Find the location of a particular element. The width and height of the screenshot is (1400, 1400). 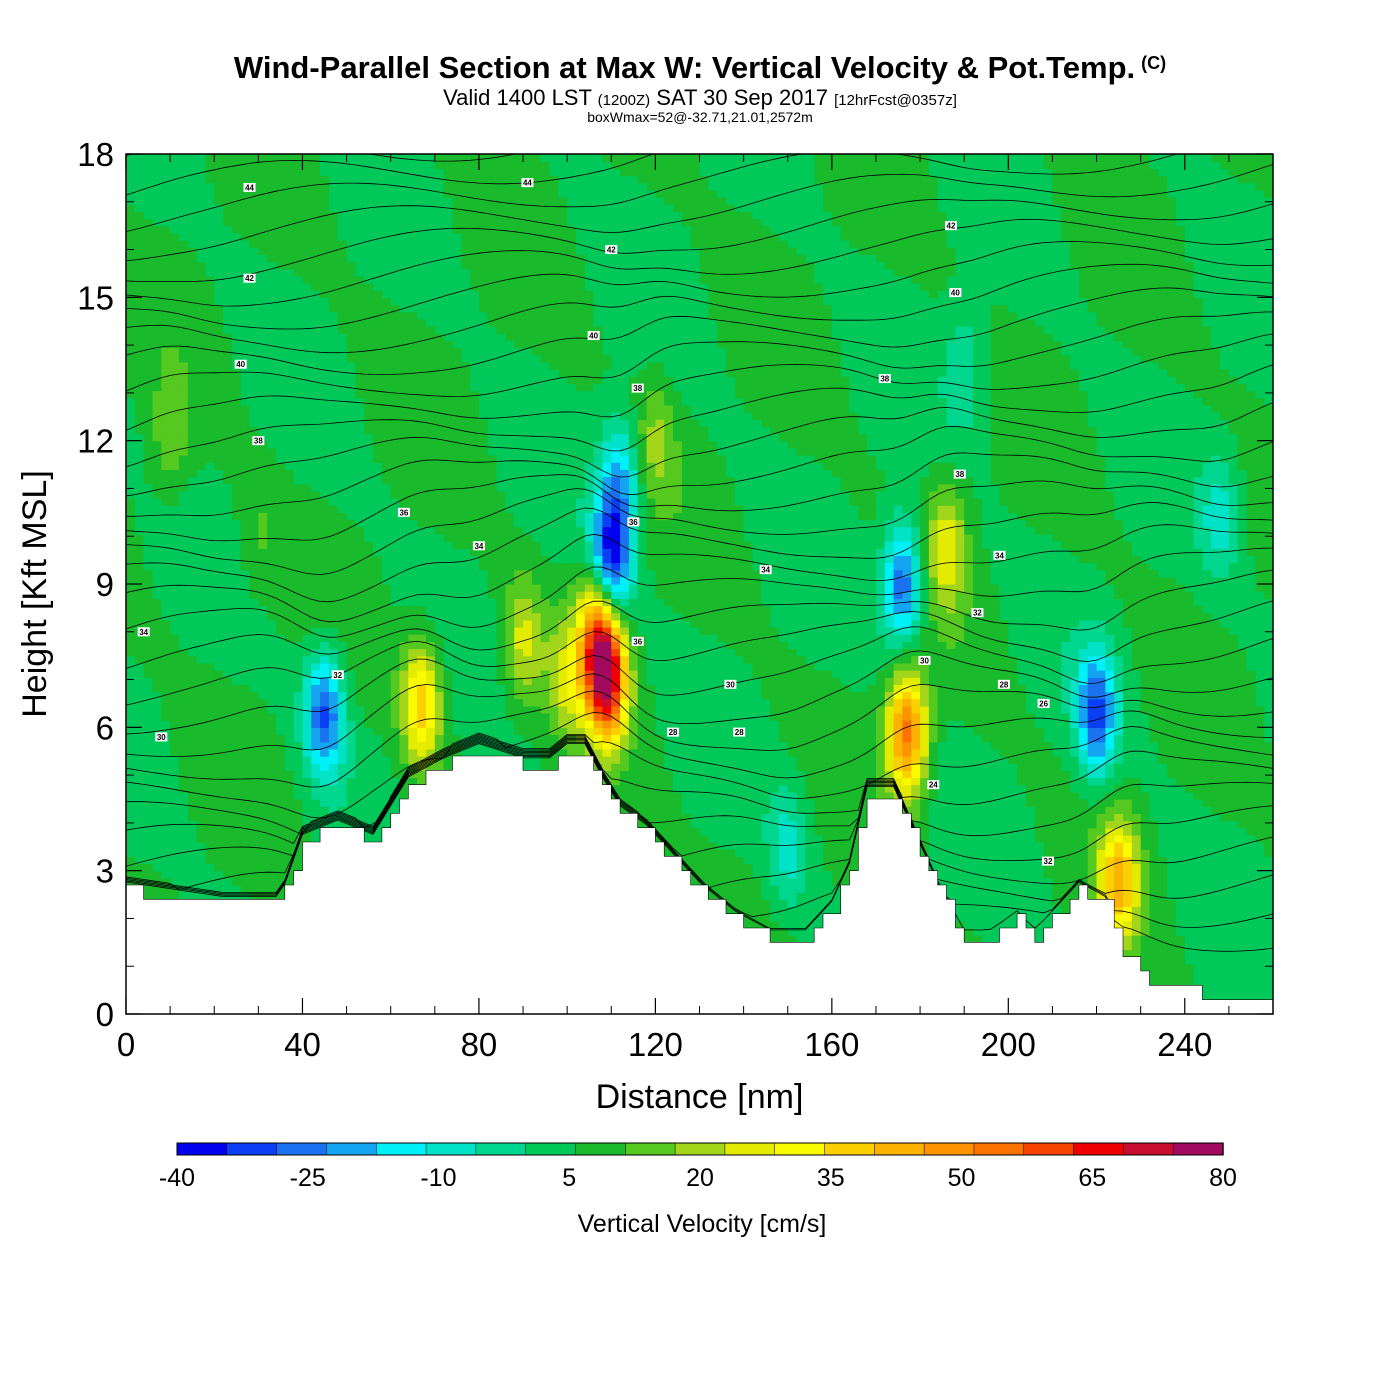

valid-date: SAT 30 Sep 2017 is located at coordinates (742, 97).